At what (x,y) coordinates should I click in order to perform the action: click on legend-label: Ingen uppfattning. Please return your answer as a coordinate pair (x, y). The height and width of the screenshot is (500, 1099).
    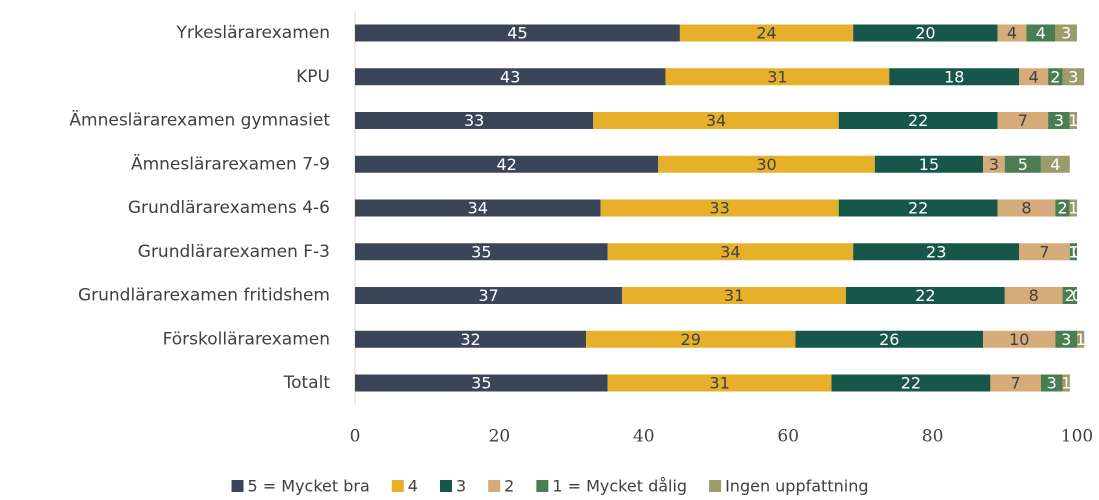
    Looking at the image, I should click on (796, 486).